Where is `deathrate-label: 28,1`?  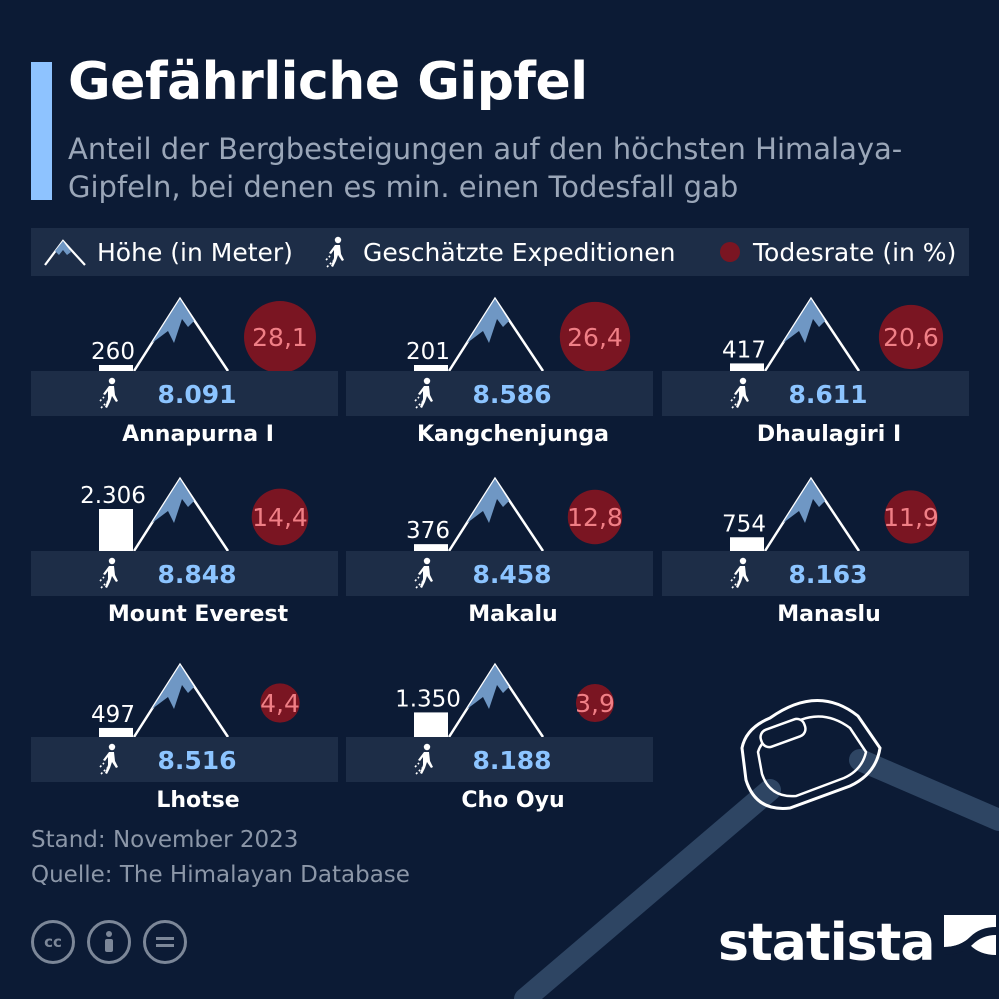
deathrate-label: 28,1 is located at coordinates (280, 337).